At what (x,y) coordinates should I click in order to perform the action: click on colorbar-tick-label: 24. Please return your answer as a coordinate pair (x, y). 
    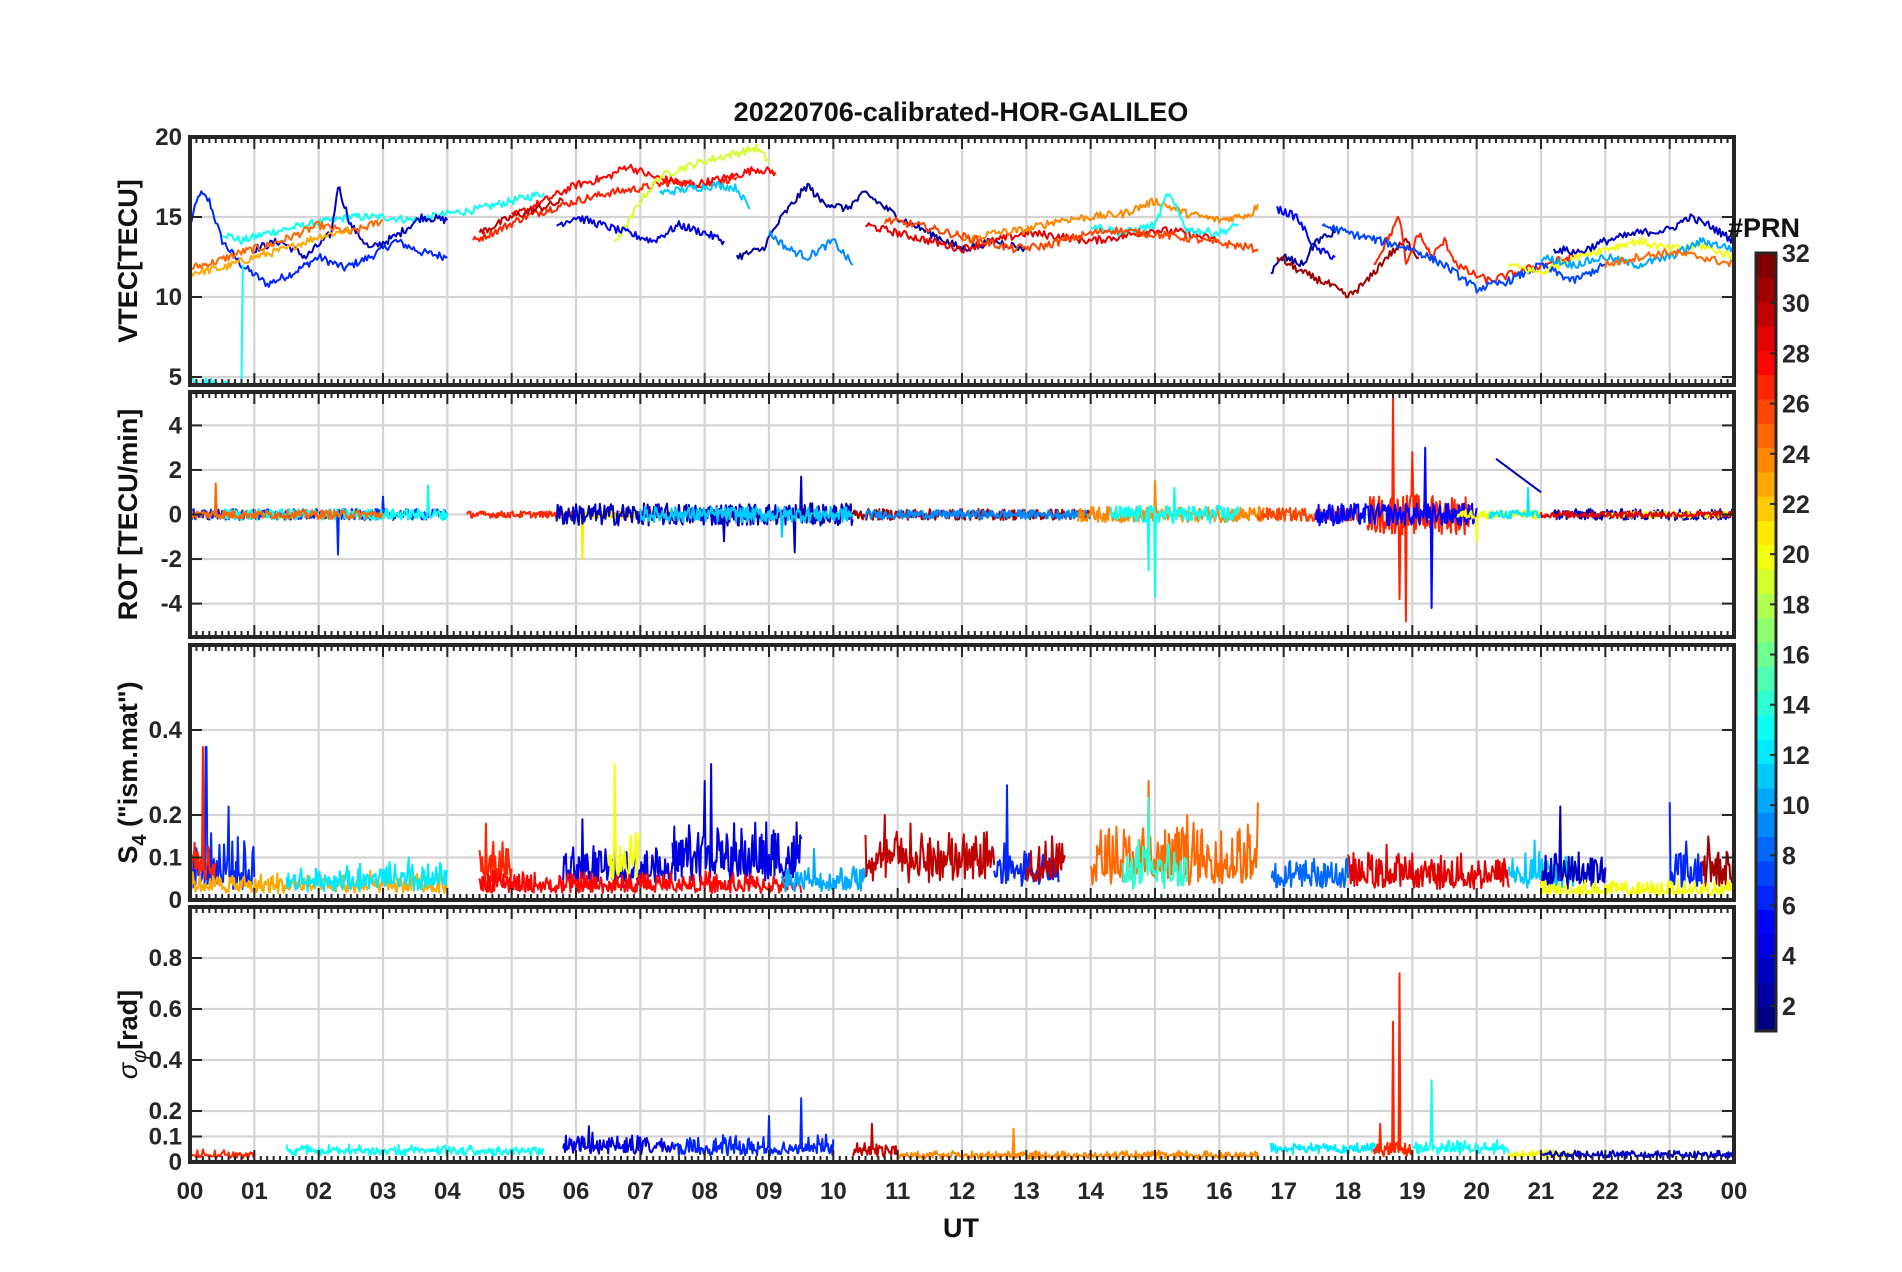
    Looking at the image, I should click on (1796, 455).